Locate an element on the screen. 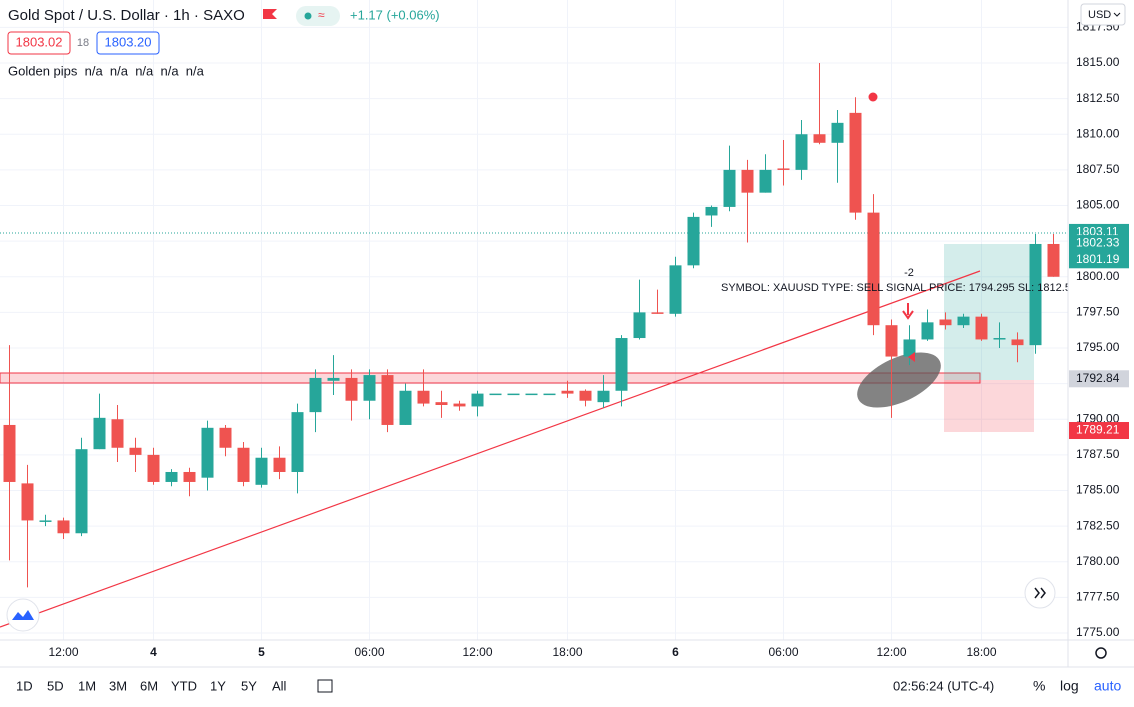  clock: 02:56:24 (UTC-4) is located at coordinates (943, 685).